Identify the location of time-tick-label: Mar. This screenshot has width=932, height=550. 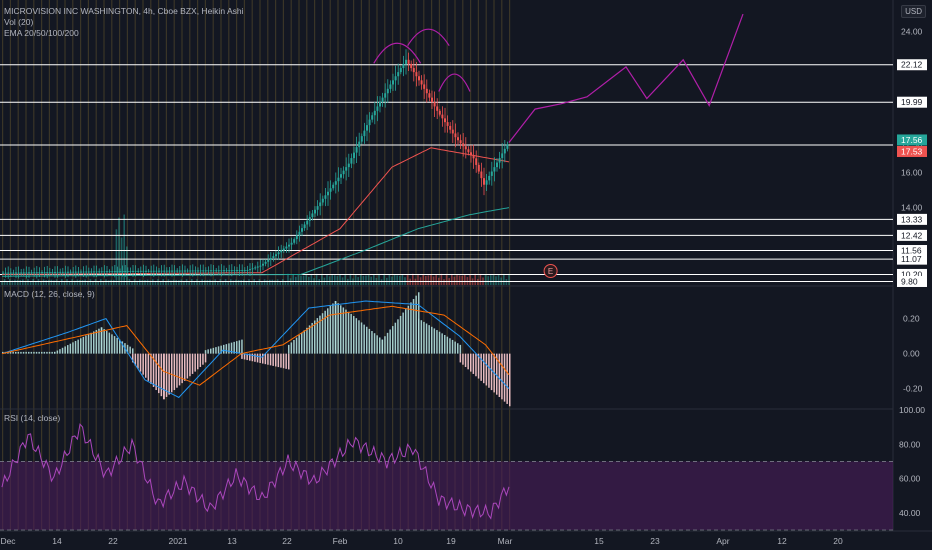
(505, 541).